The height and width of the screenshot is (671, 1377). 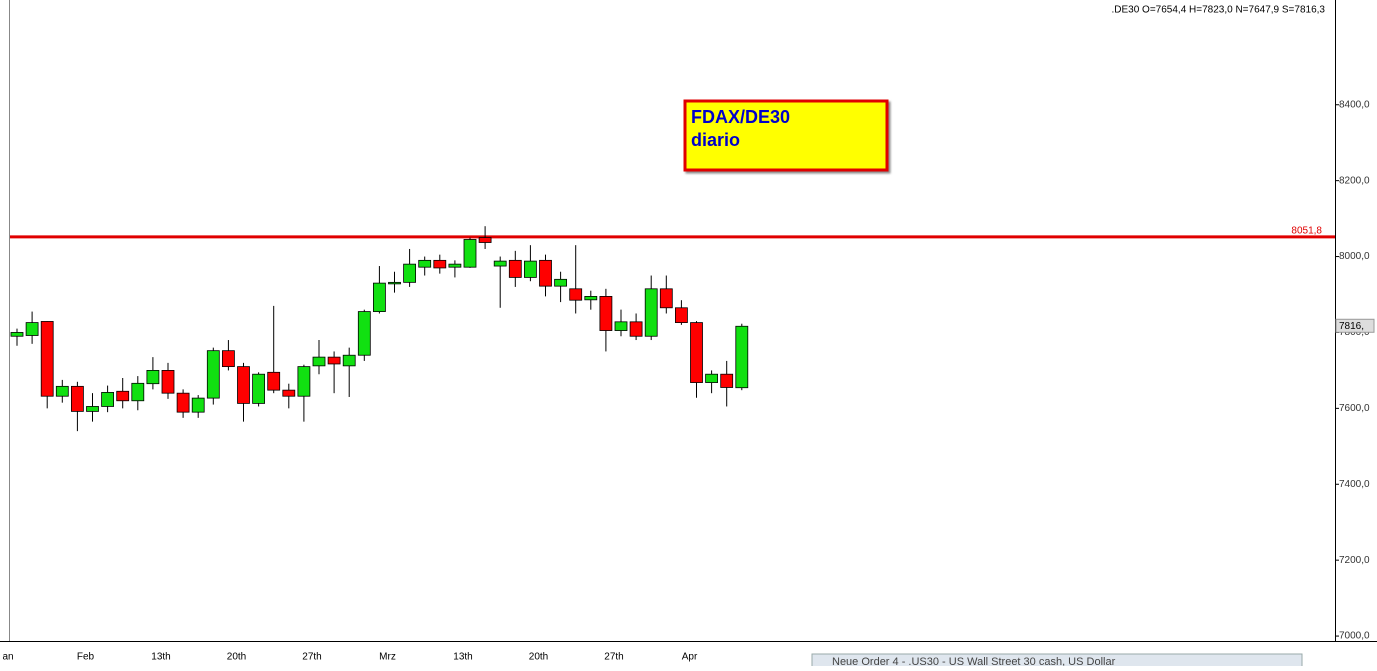 What do you see at coordinates (715, 140) in the screenshot?
I see `annotation-subtitle: diario` at bounding box center [715, 140].